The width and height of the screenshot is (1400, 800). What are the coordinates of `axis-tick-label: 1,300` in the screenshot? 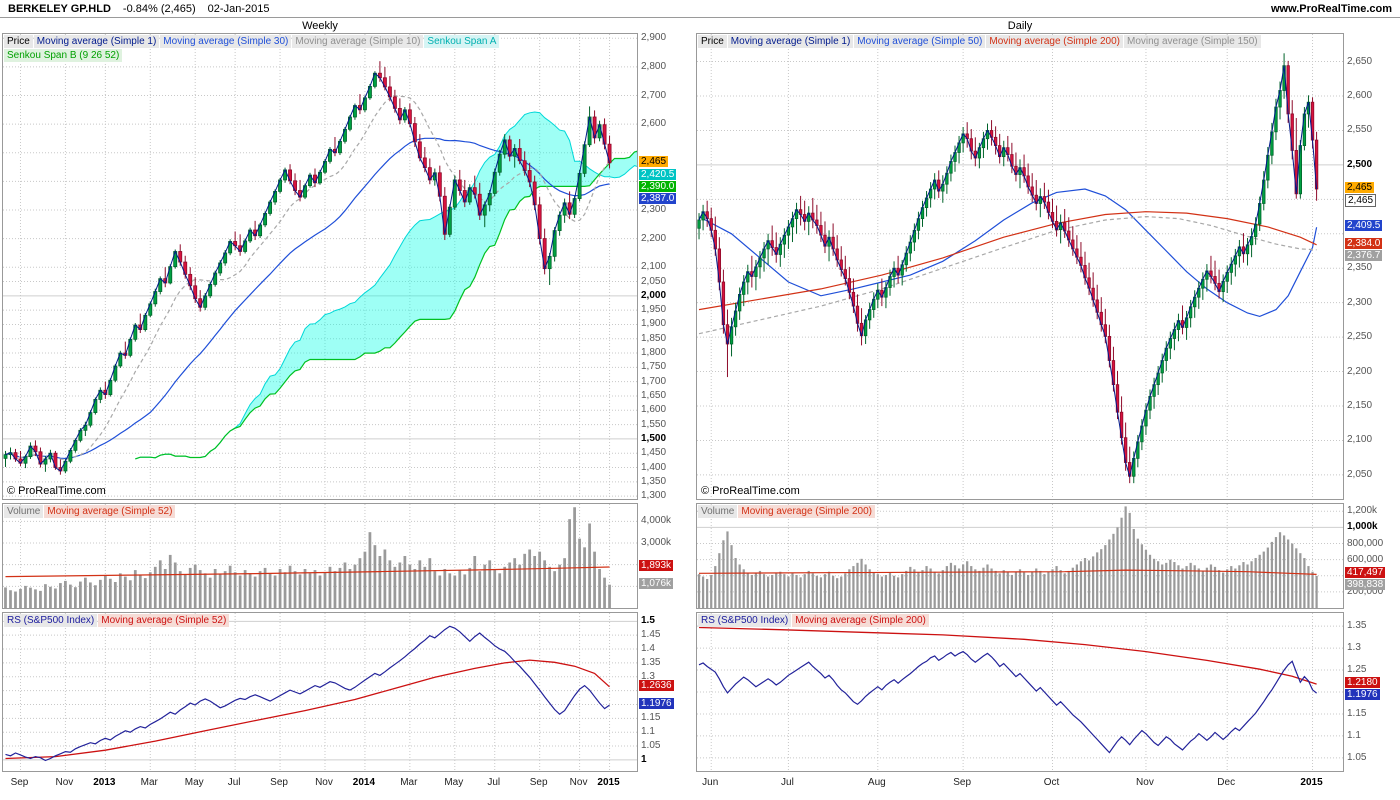 It's located at (654, 496).